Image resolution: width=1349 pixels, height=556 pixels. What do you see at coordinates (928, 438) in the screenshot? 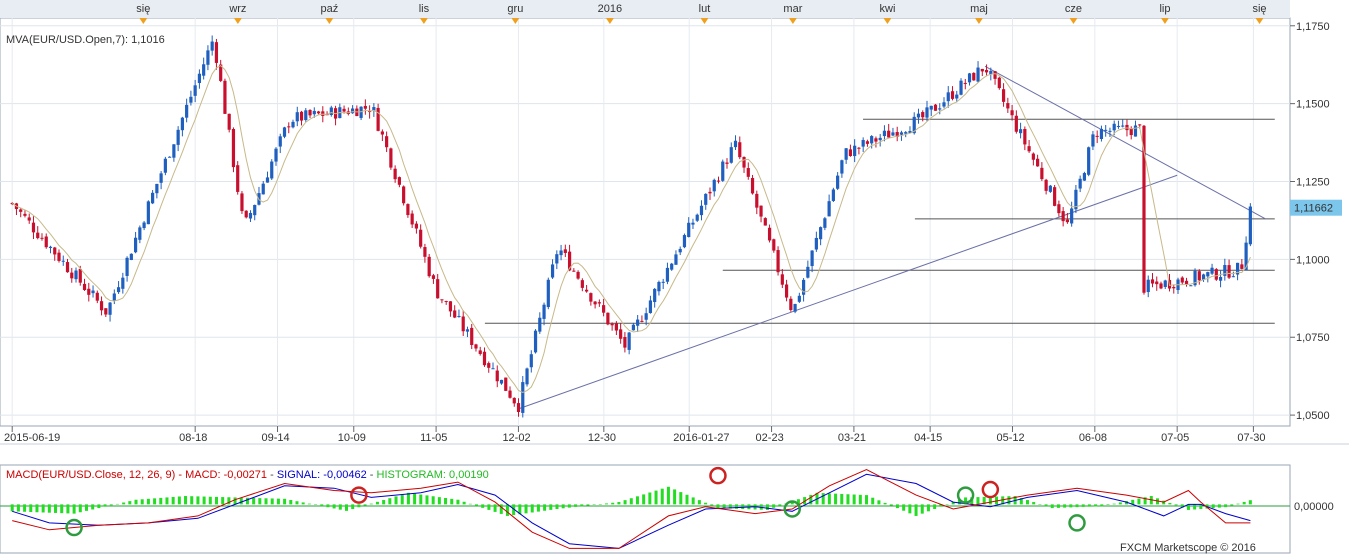
I see `date-tick-label: 04-15` at bounding box center [928, 438].